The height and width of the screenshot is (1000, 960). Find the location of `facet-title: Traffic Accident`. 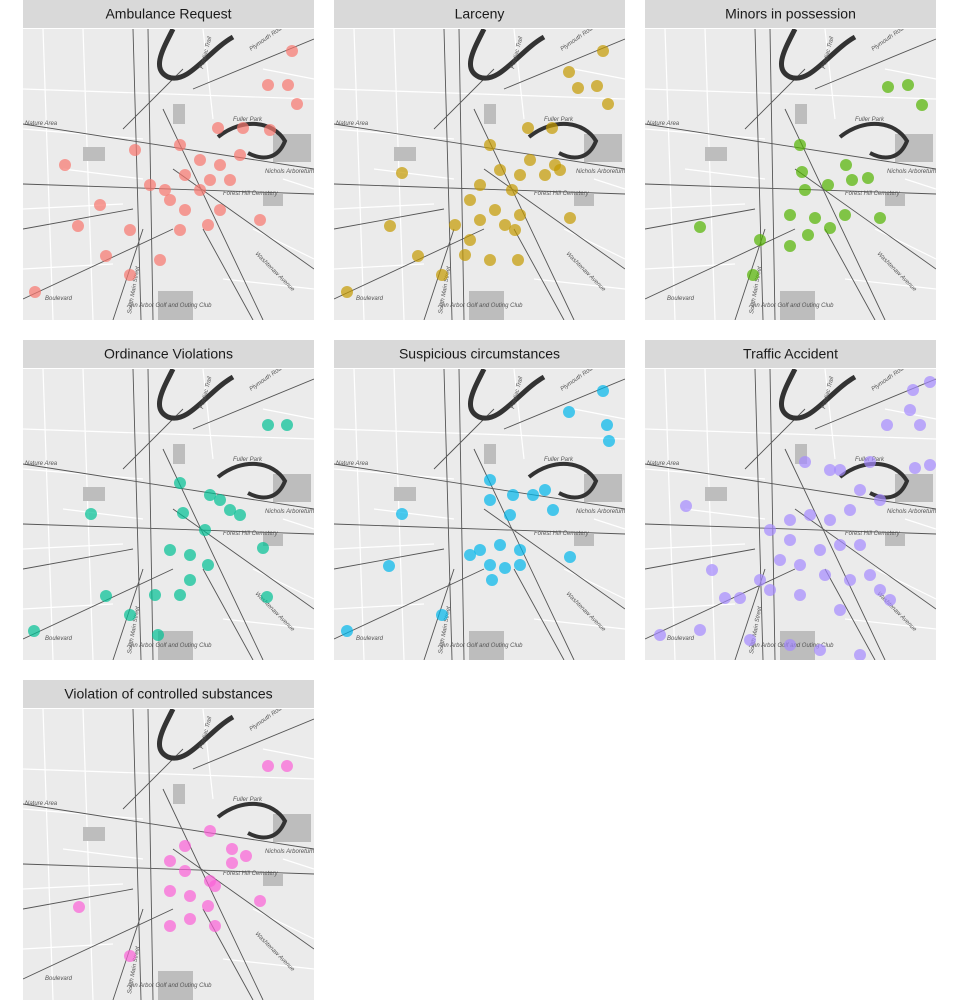

facet-title: Traffic Accident is located at coordinates (790, 354).